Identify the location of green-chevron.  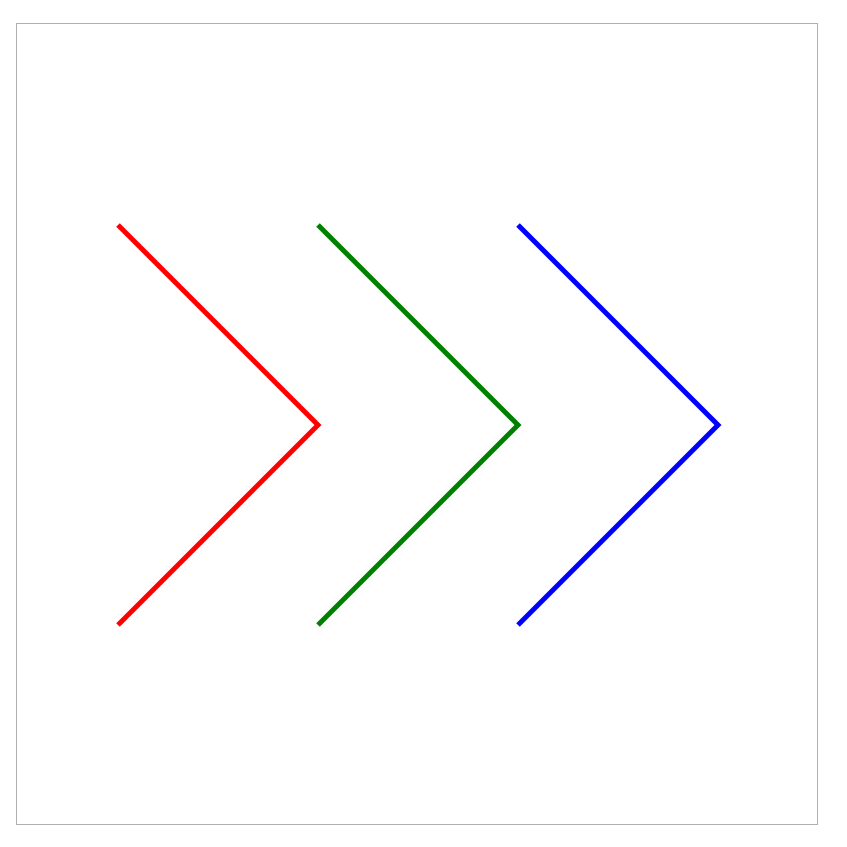
(419, 425).